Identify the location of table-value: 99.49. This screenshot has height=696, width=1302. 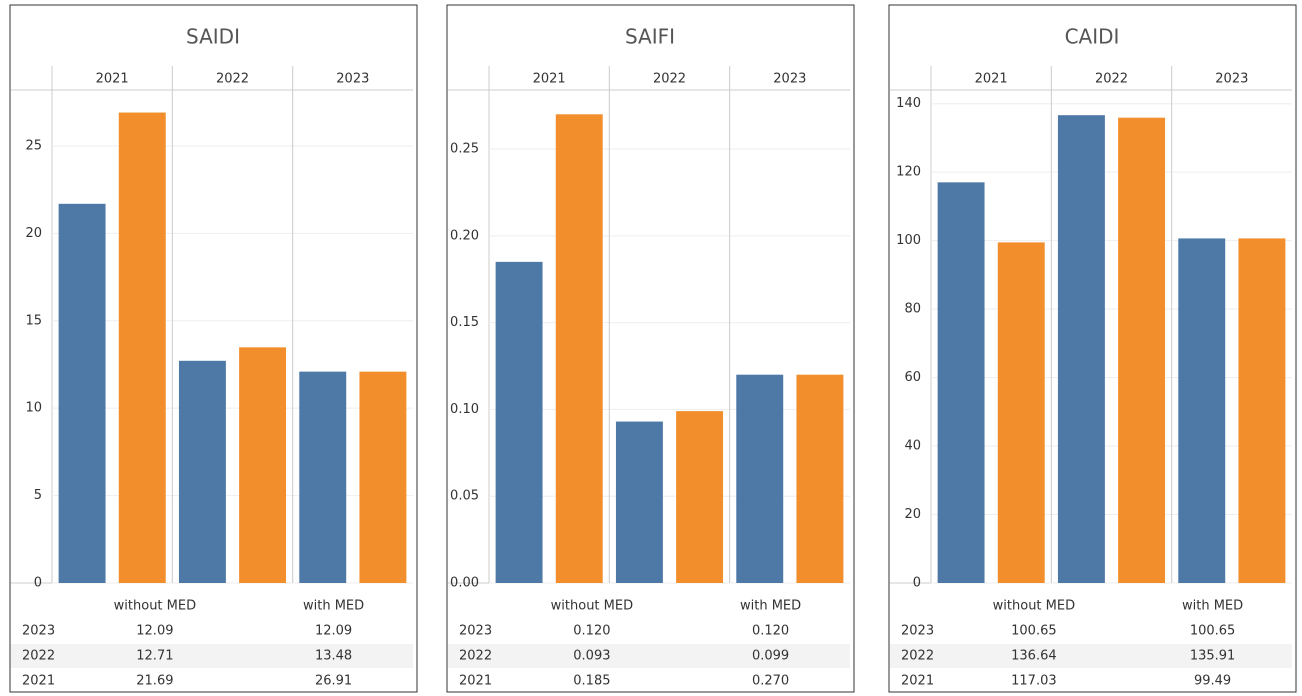
(1212, 681).